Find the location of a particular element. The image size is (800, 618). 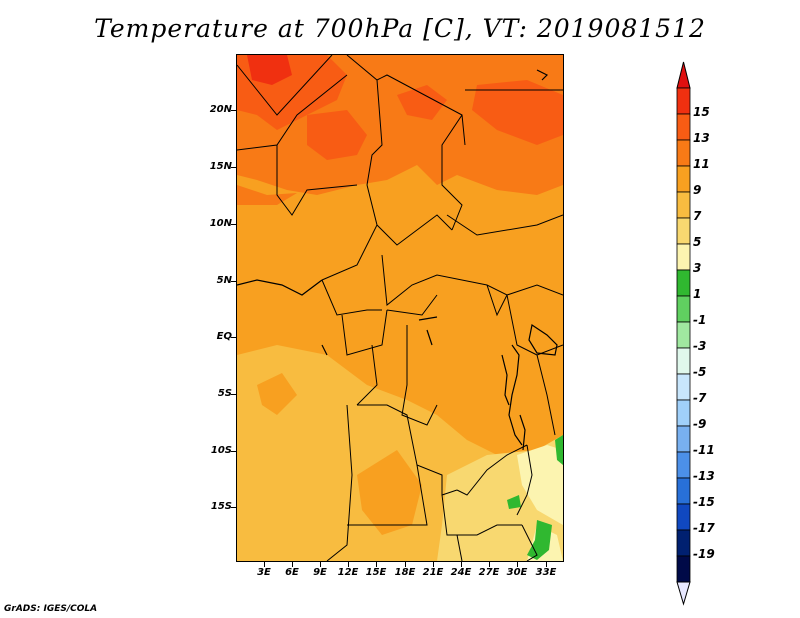

colorbar-label: 5 is located at coordinates (697, 242).